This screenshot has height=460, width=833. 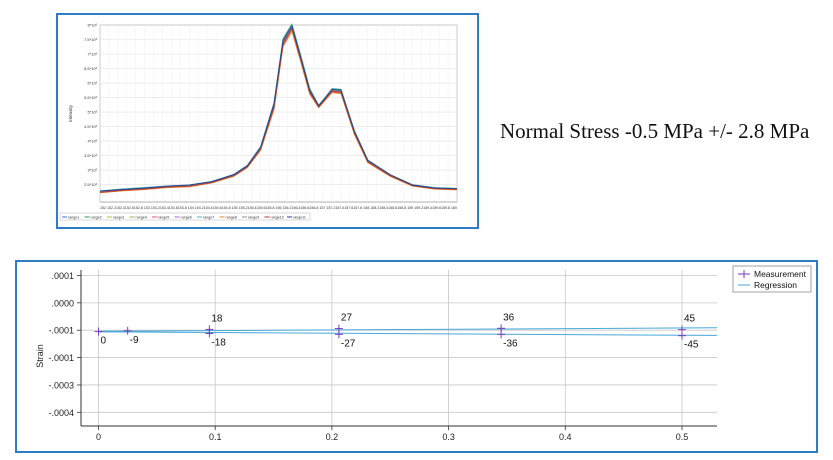 What do you see at coordinates (61, 413) in the screenshot?
I see `y-tick-label: -.0004` at bounding box center [61, 413].